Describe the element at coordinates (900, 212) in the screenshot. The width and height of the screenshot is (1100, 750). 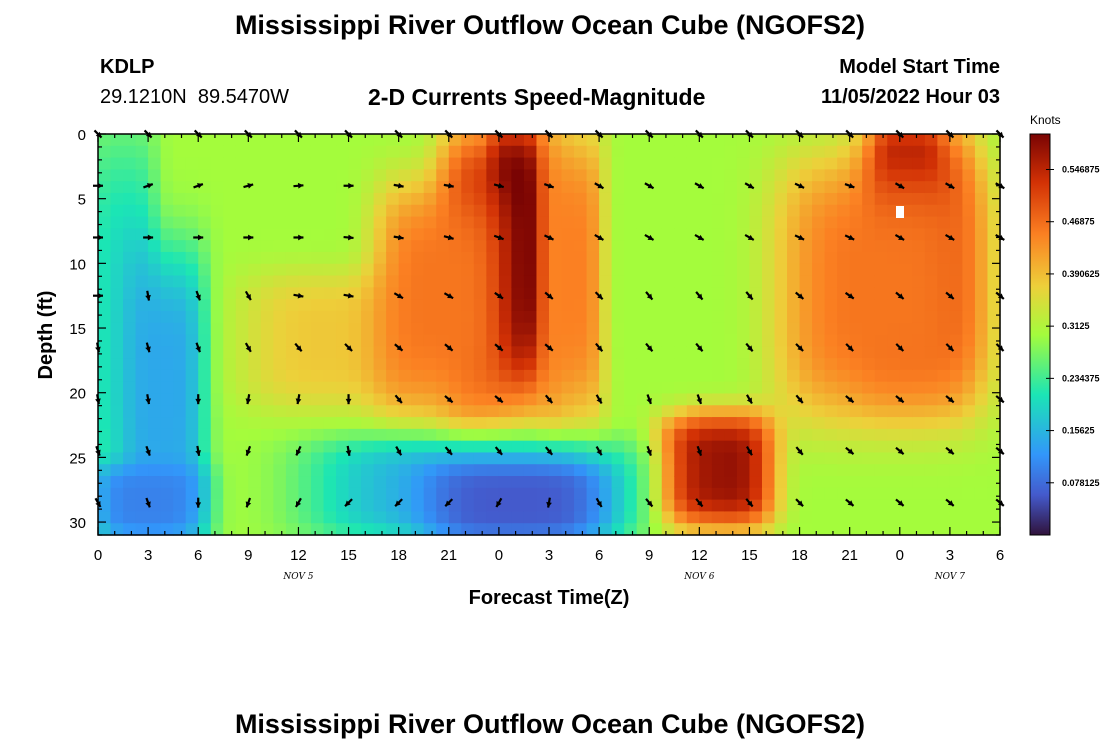
I see `max-marker` at that location.